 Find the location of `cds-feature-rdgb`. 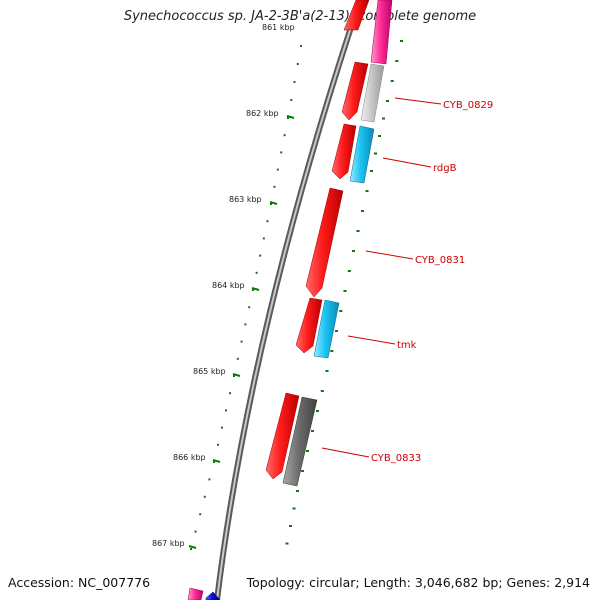

cds-feature-rdgb is located at coordinates (344, 151).